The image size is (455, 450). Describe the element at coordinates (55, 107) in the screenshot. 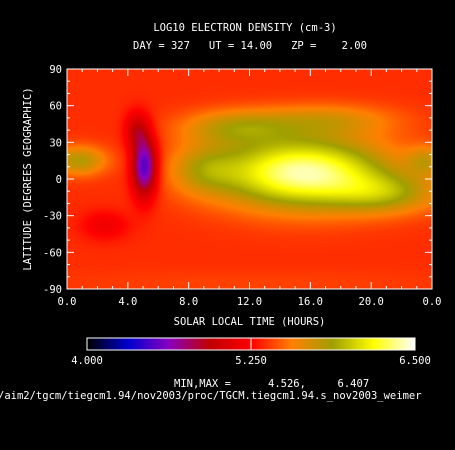

I see `y-tick-label: 60` at that location.